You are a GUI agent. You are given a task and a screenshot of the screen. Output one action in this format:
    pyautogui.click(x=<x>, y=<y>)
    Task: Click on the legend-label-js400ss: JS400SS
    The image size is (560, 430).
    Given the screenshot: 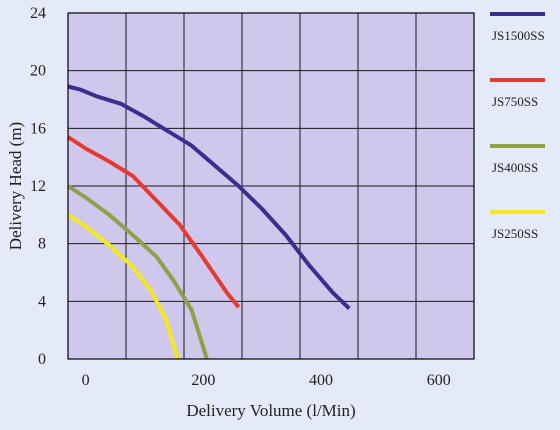 What is the action you would take?
    pyautogui.click(x=515, y=167)
    